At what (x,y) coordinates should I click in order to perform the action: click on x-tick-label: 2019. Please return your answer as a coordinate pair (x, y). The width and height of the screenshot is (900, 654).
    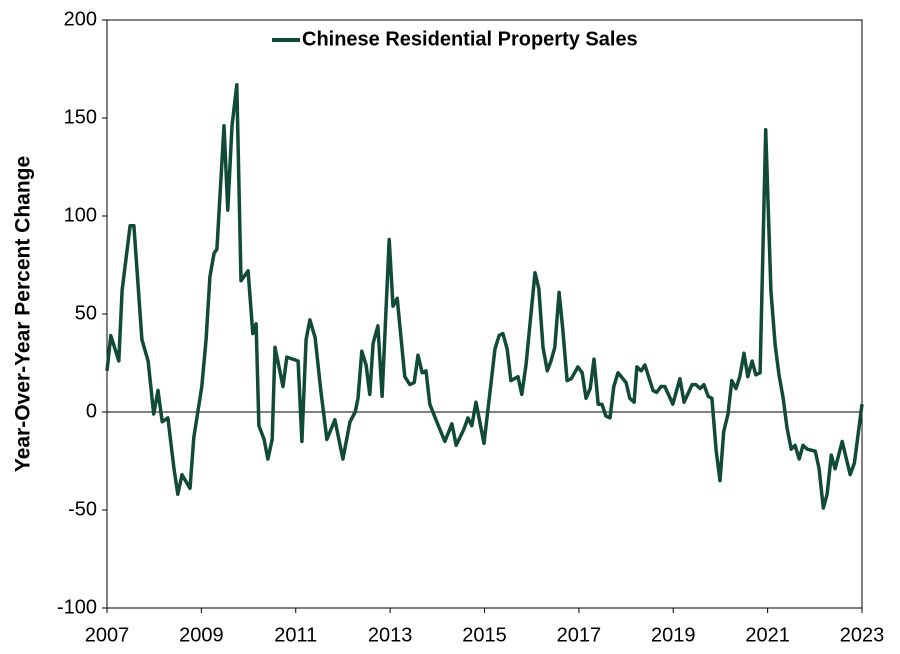
    Looking at the image, I should click on (673, 635).